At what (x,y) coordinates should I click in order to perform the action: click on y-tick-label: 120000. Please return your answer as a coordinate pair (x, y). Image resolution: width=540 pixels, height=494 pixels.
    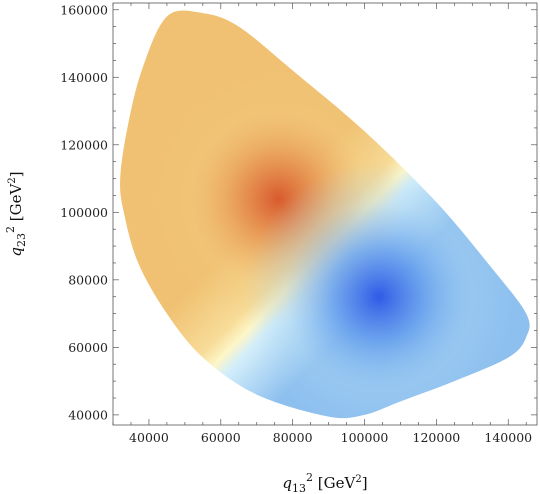
    Looking at the image, I should click on (84, 144).